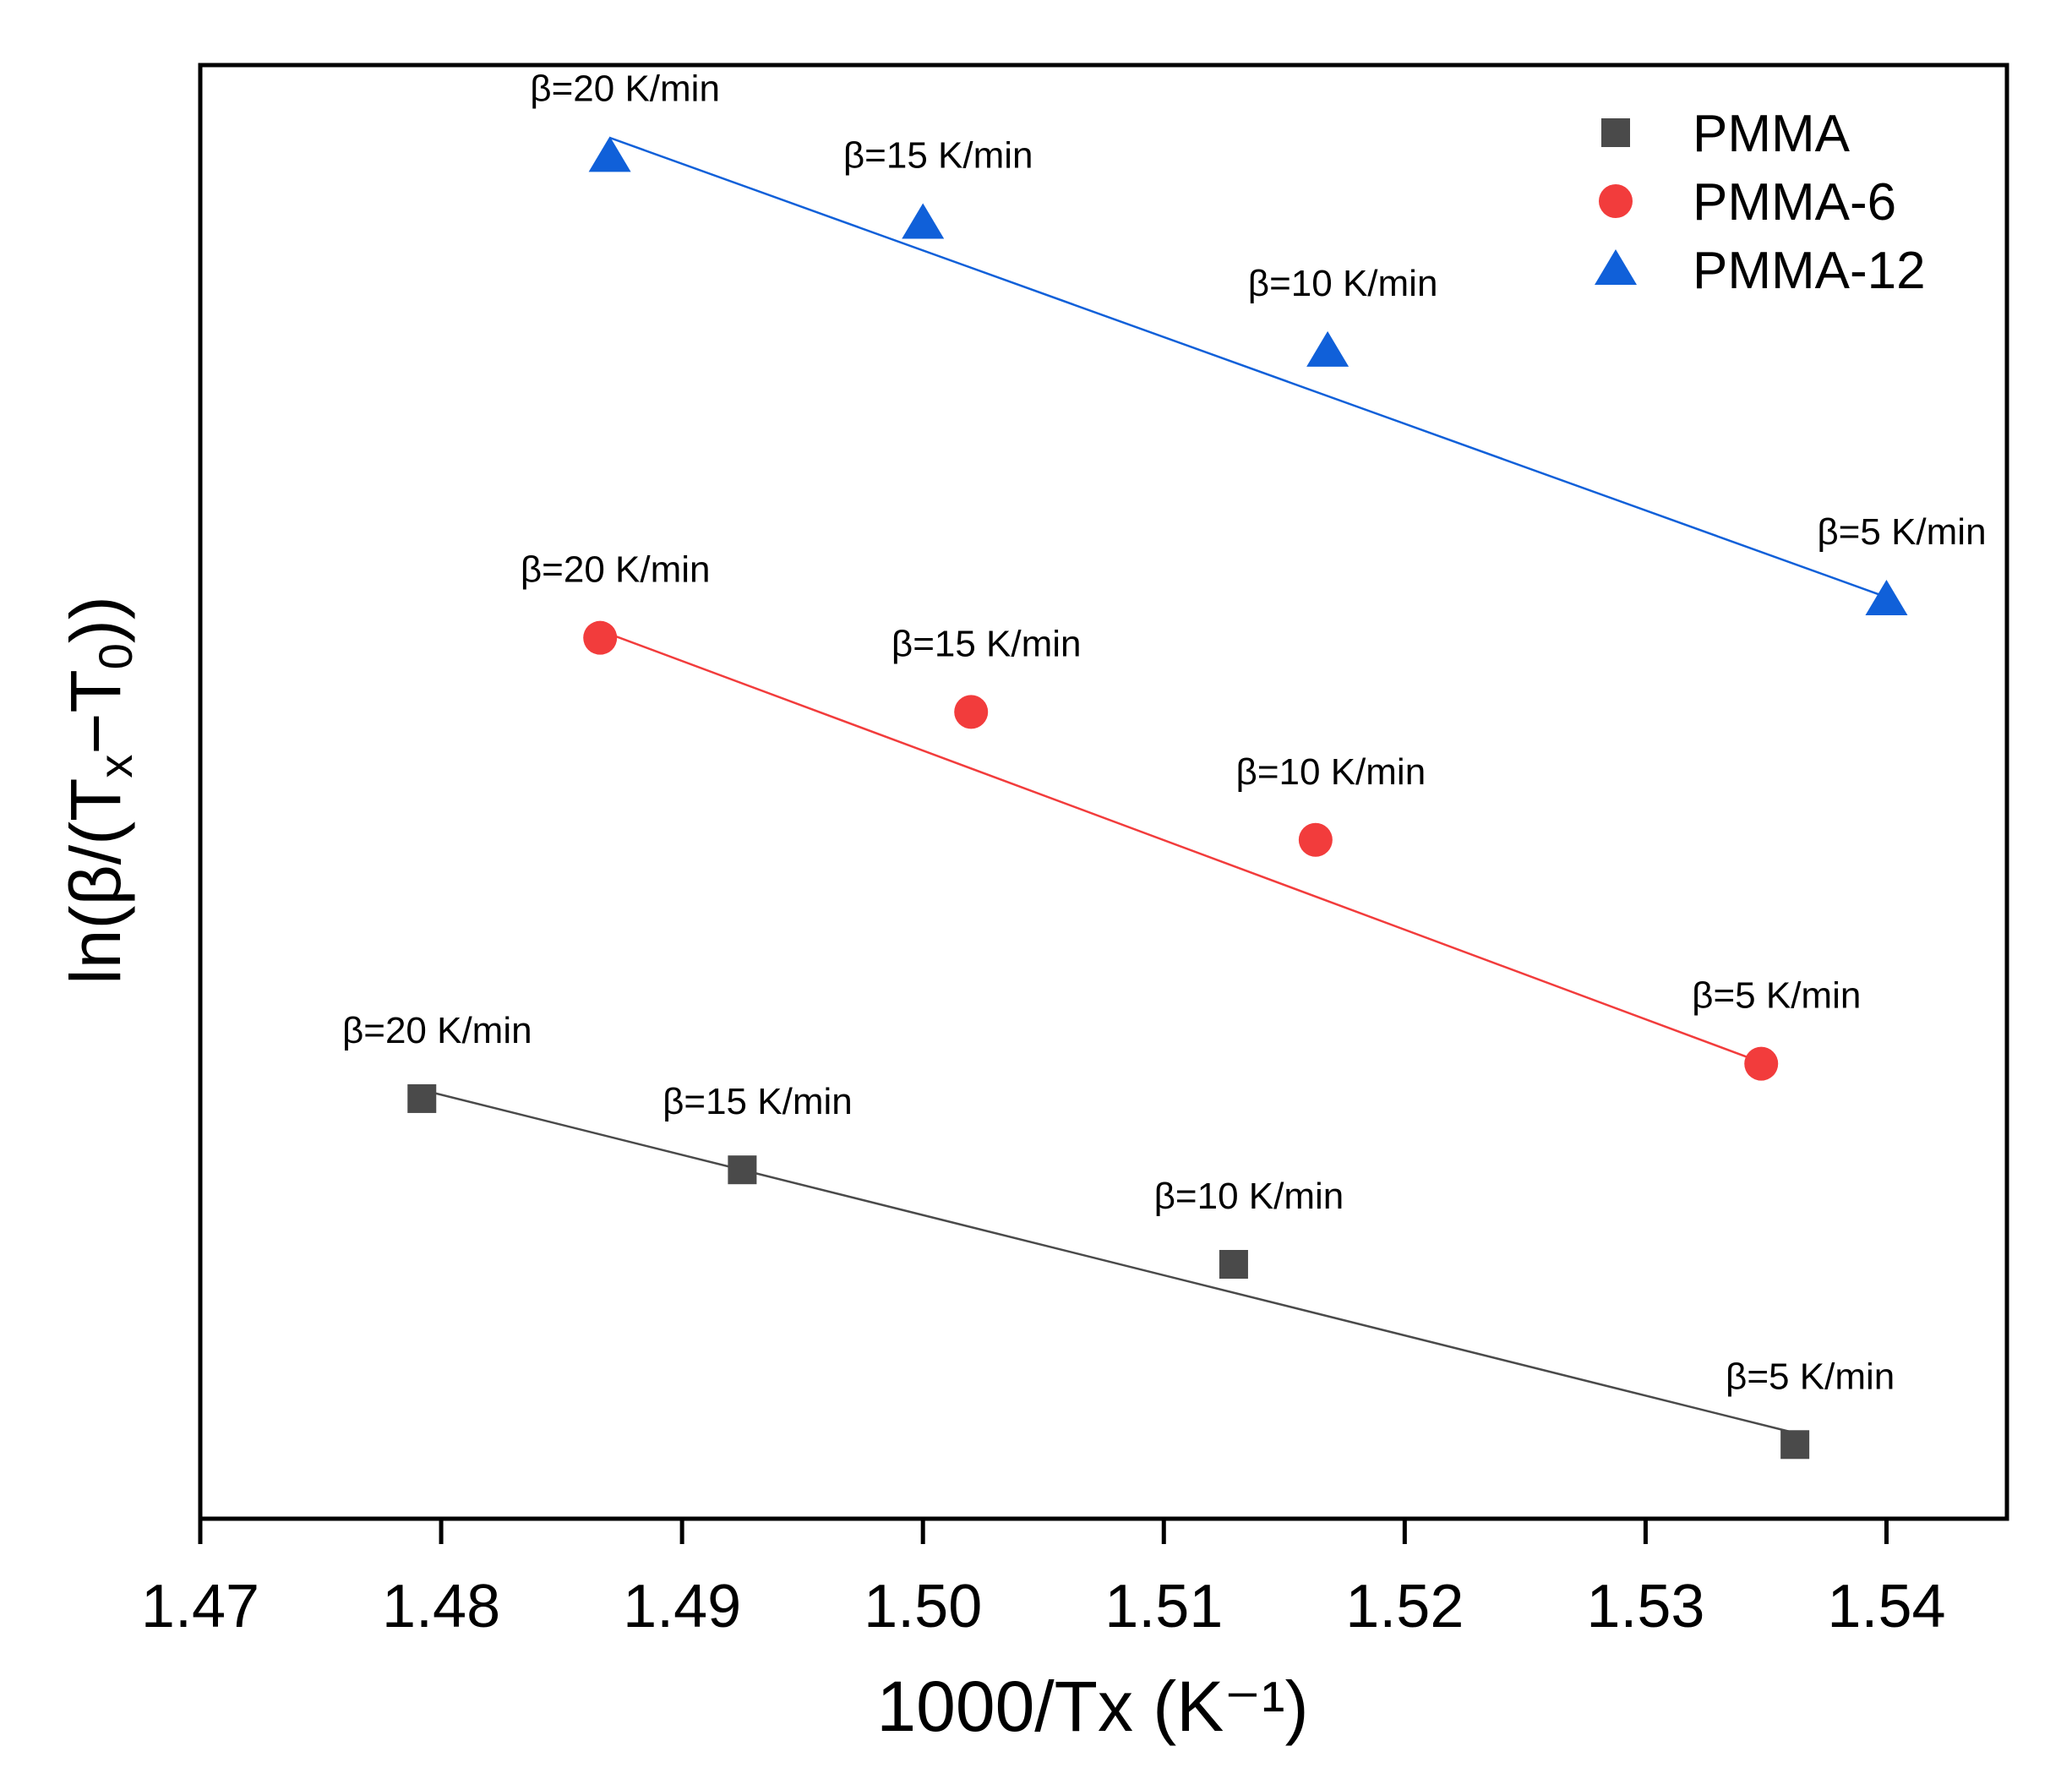  What do you see at coordinates (938, 155) in the screenshot?
I see `annotation-pmma-12-2: β=15 K/min` at bounding box center [938, 155].